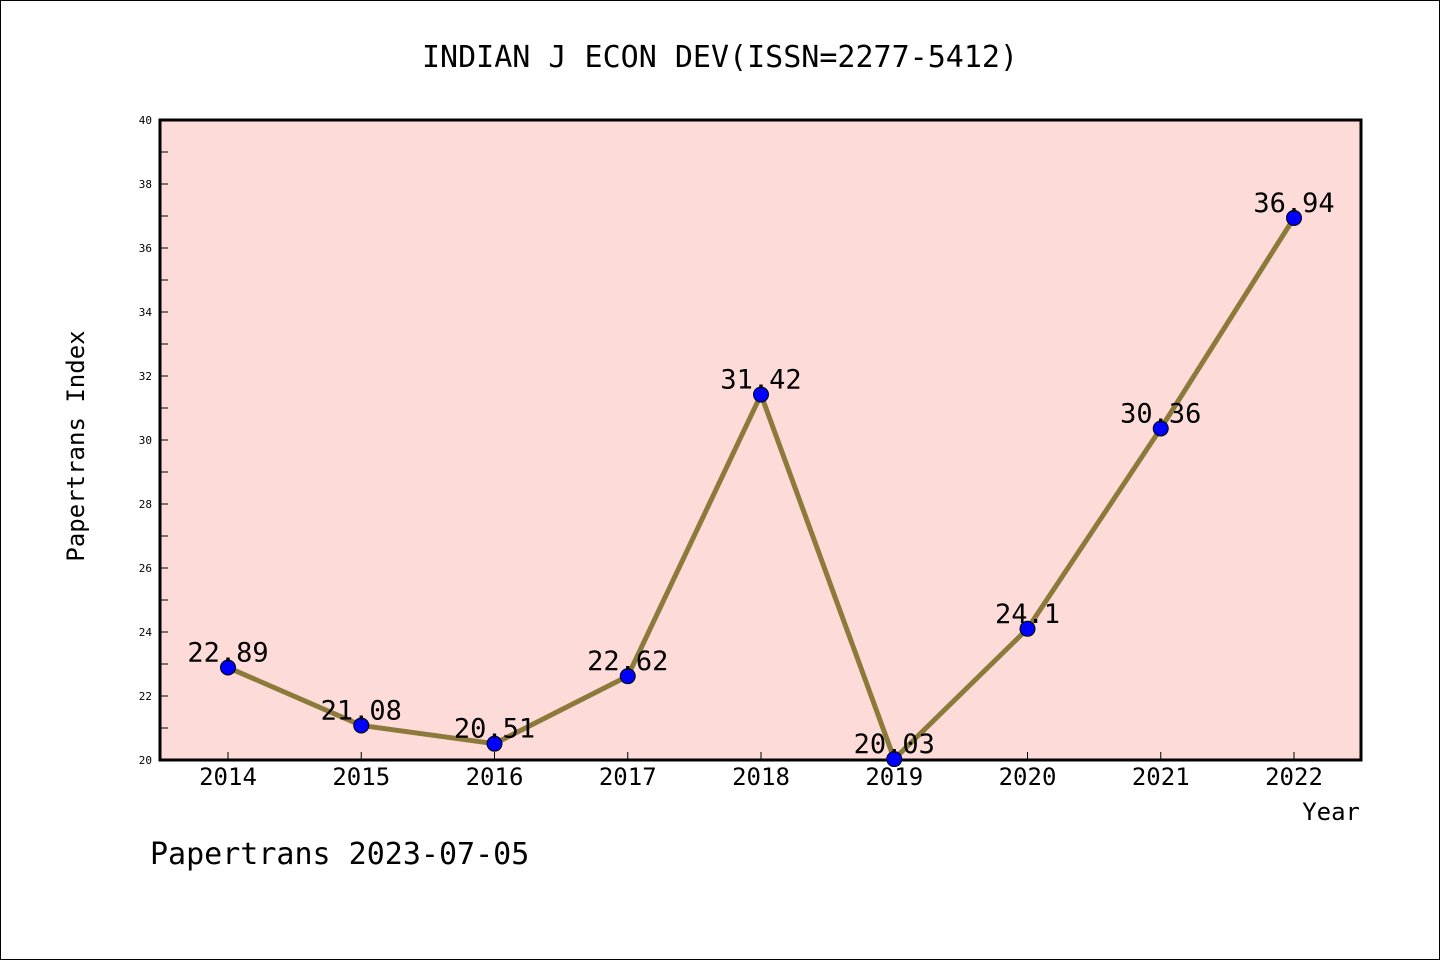 This screenshot has height=960, width=1440. Describe the element at coordinates (1027, 614) in the screenshot. I see `data-label: 24.1` at that location.